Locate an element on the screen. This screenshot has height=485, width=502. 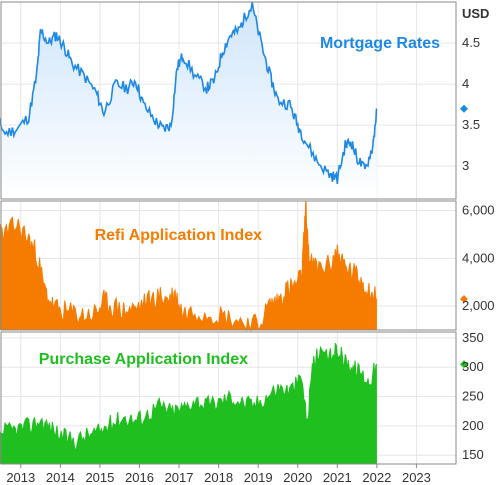
purchase-index-title: Purchase Application Index is located at coordinates (143, 359).